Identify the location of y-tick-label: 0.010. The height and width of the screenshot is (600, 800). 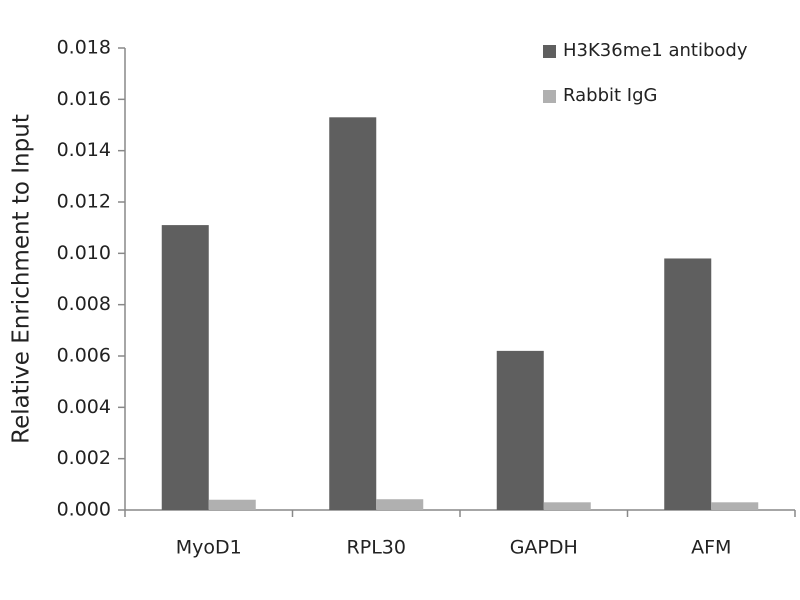
(84, 253).